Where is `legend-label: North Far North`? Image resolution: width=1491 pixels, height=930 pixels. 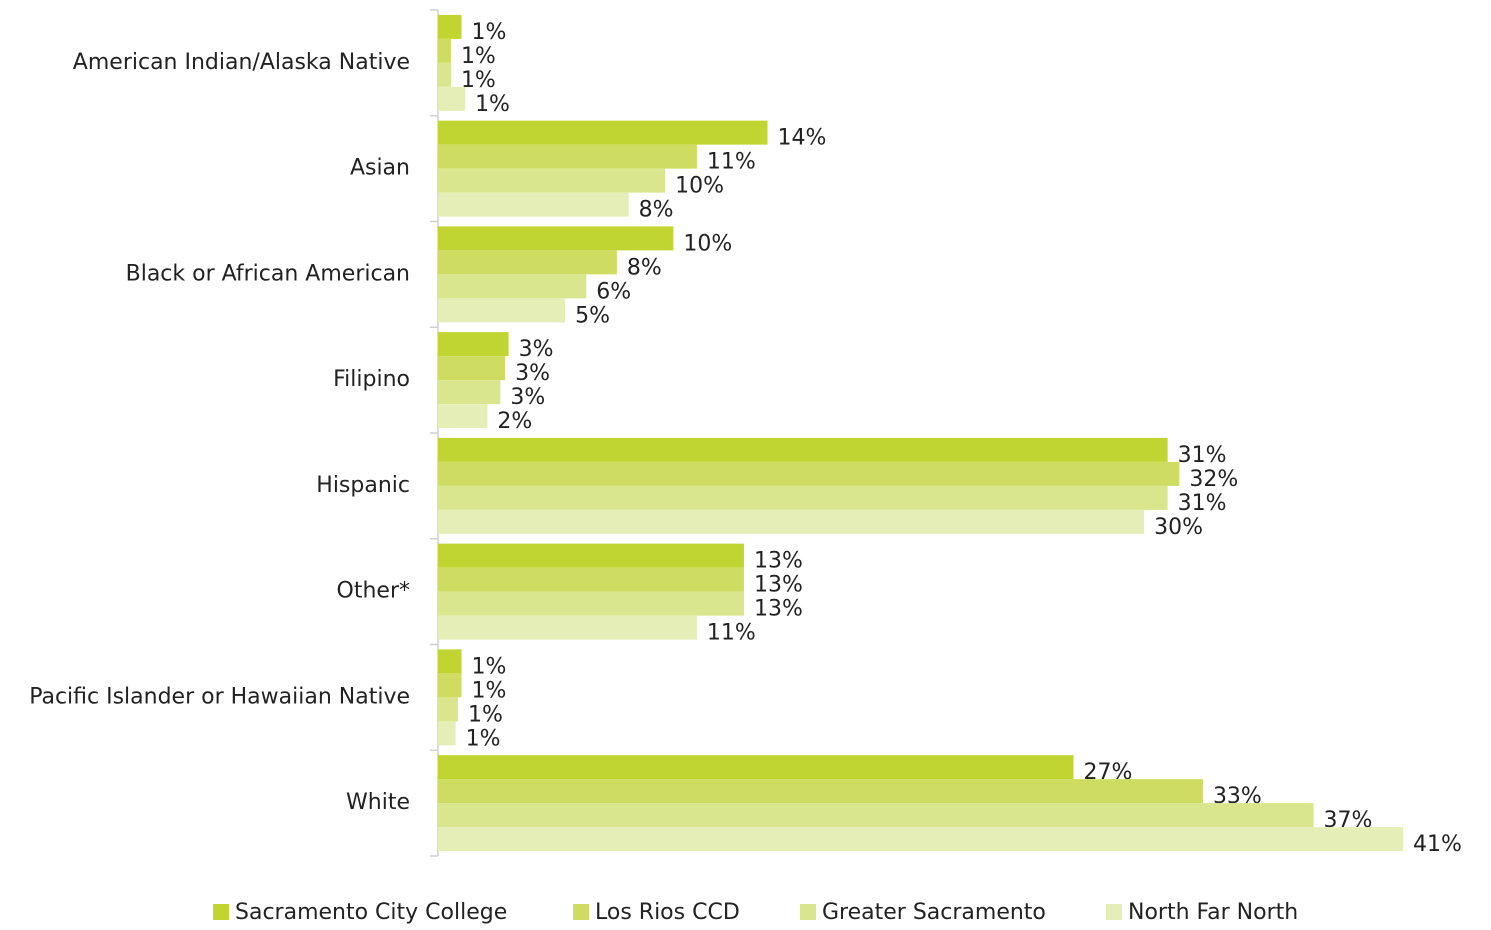 legend-label: North Far North is located at coordinates (1213, 912).